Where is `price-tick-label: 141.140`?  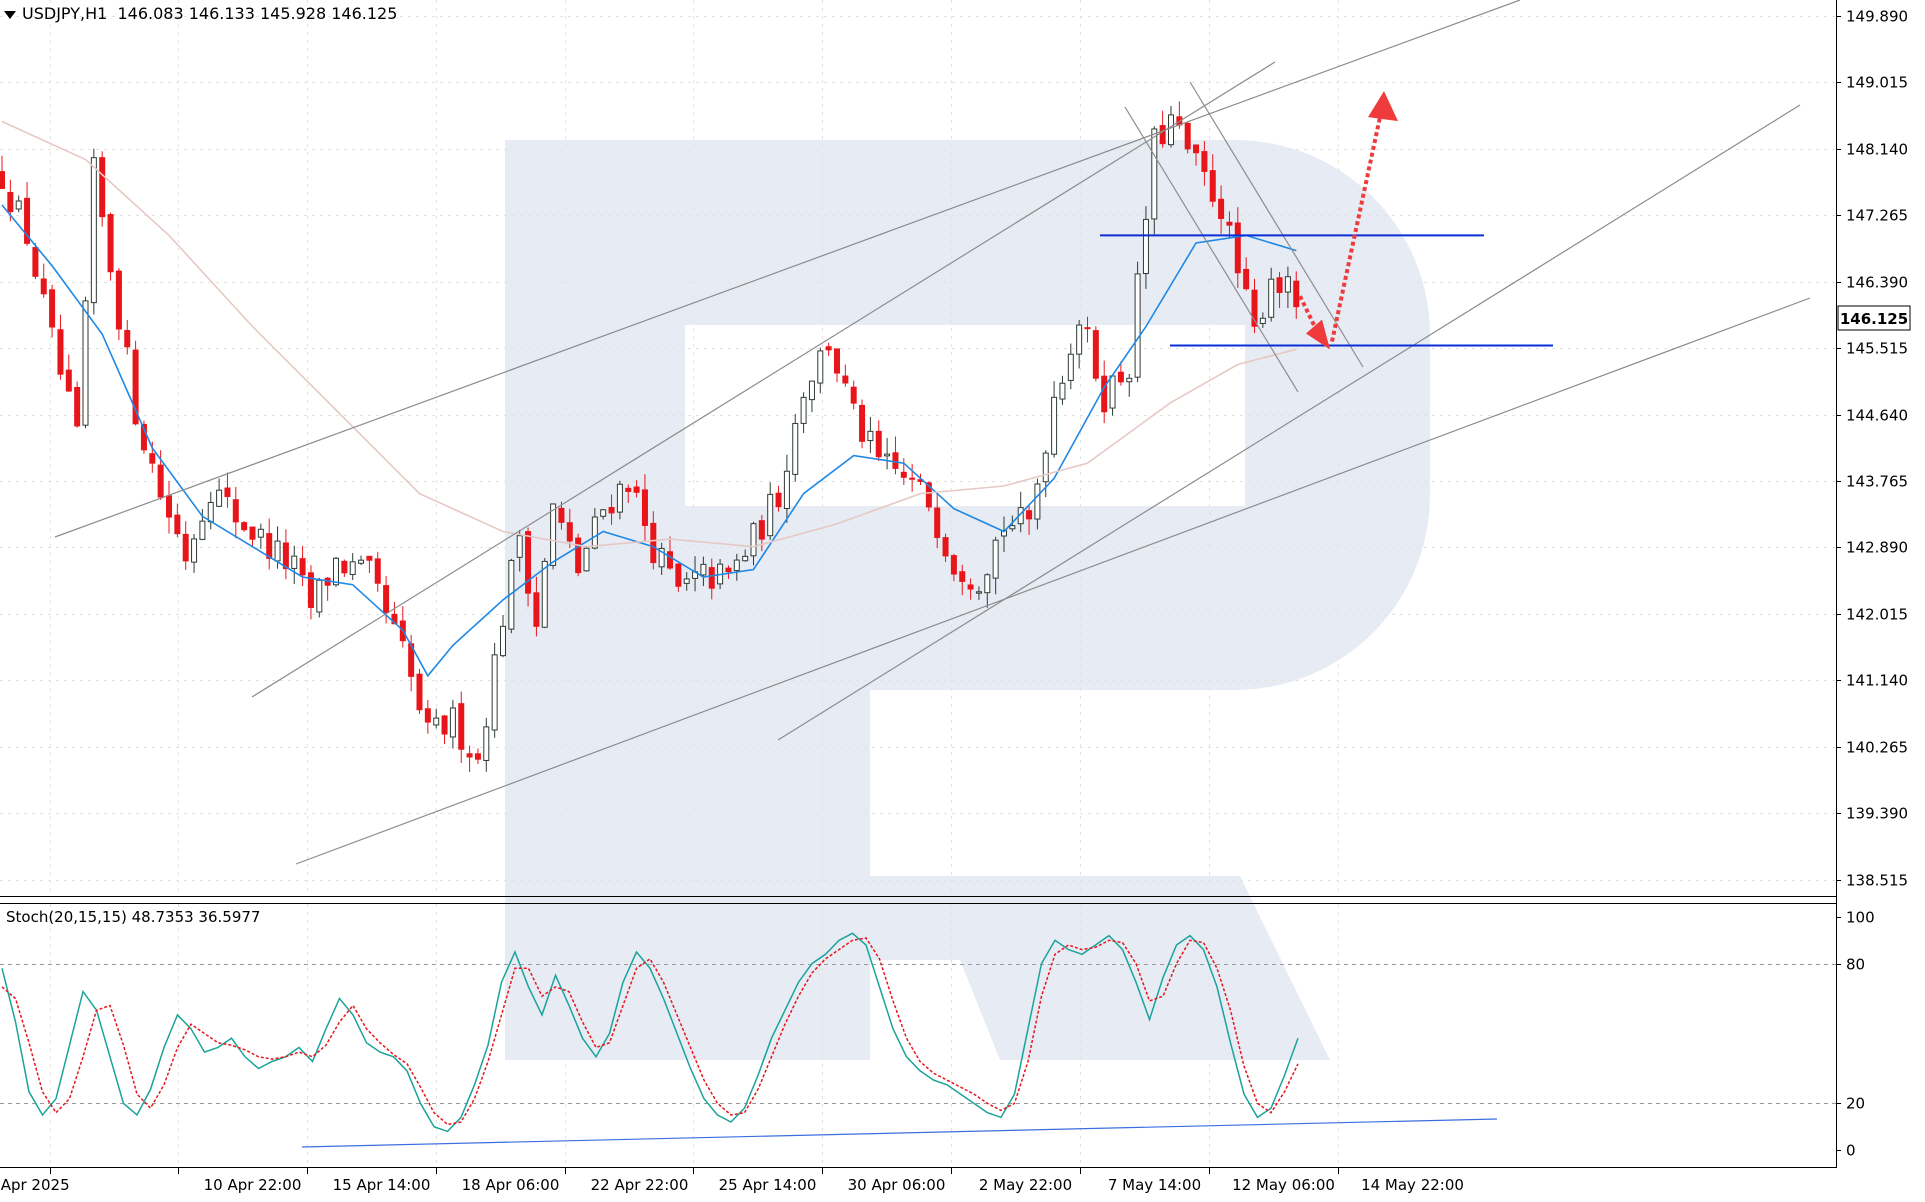 price-tick-label: 141.140 is located at coordinates (1877, 681).